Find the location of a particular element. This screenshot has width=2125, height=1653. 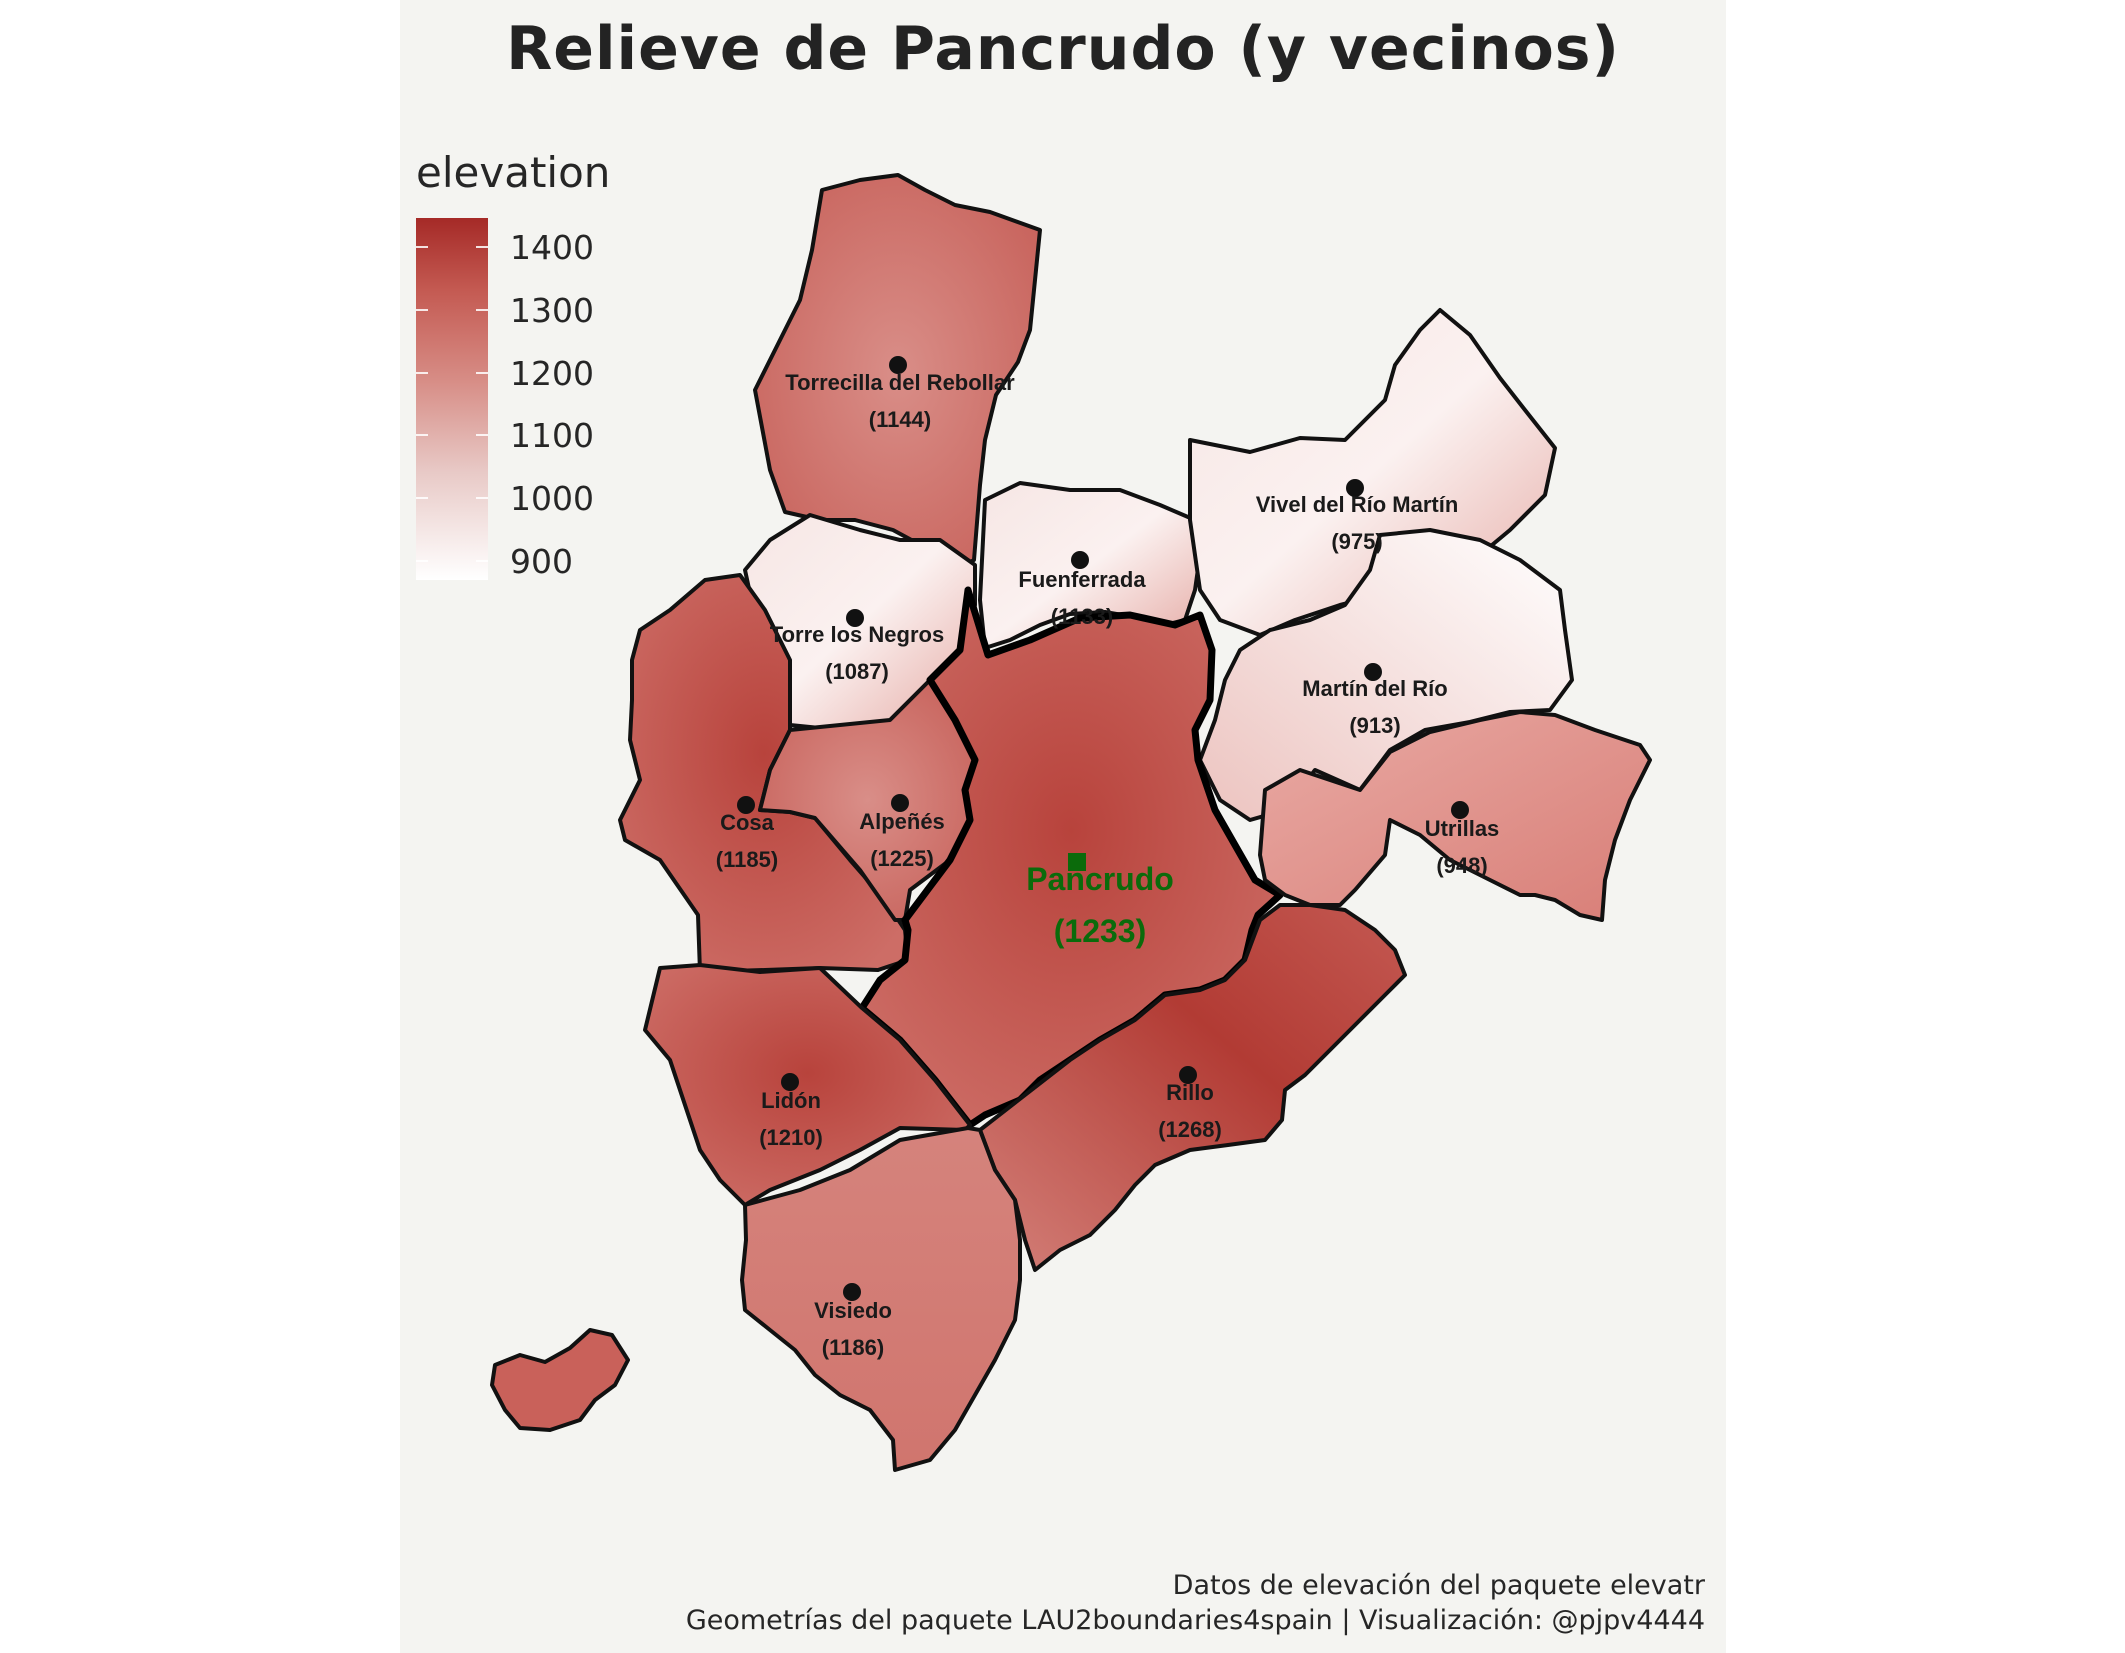

marker-utrillas is located at coordinates (1460, 810).